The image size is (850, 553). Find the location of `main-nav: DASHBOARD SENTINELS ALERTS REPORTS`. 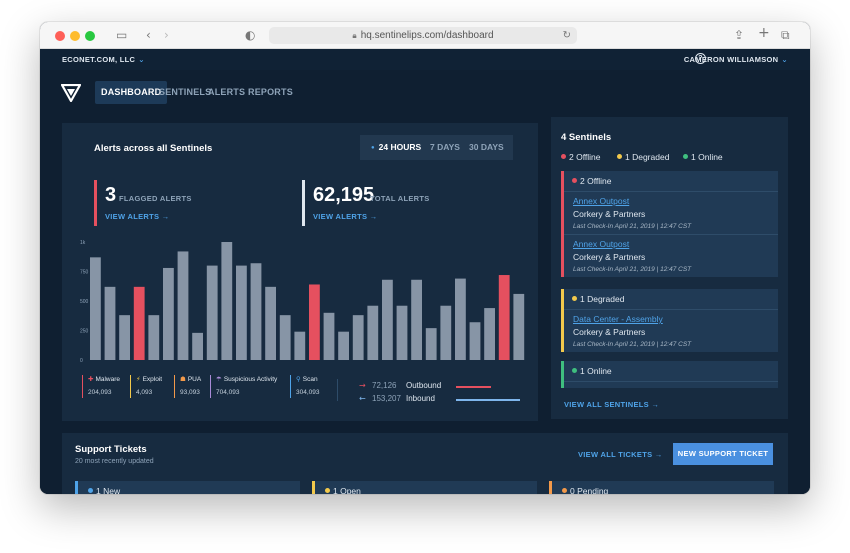

main-nav: DASHBOARD SENTINELS ALERTS REPORTS is located at coordinates (425, 93).